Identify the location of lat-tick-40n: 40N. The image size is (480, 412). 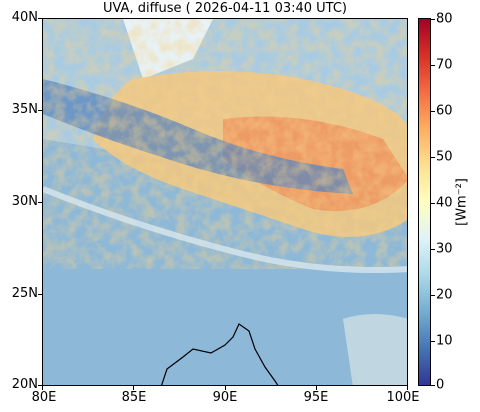
(24, 17).